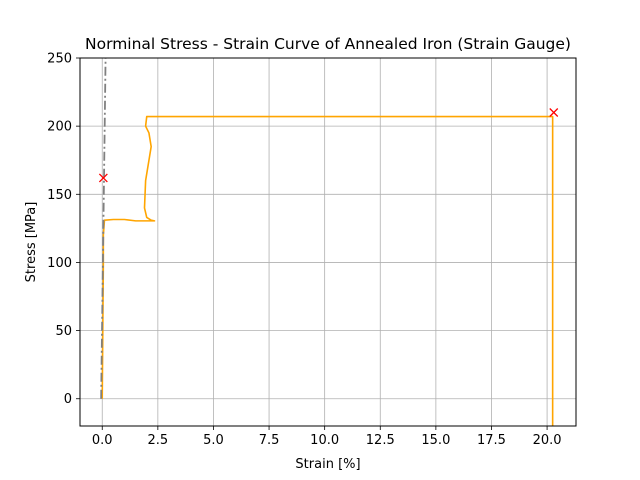 This screenshot has height=480, width=640. I want to click on x-tick-label: 15.0, so click(435, 440).